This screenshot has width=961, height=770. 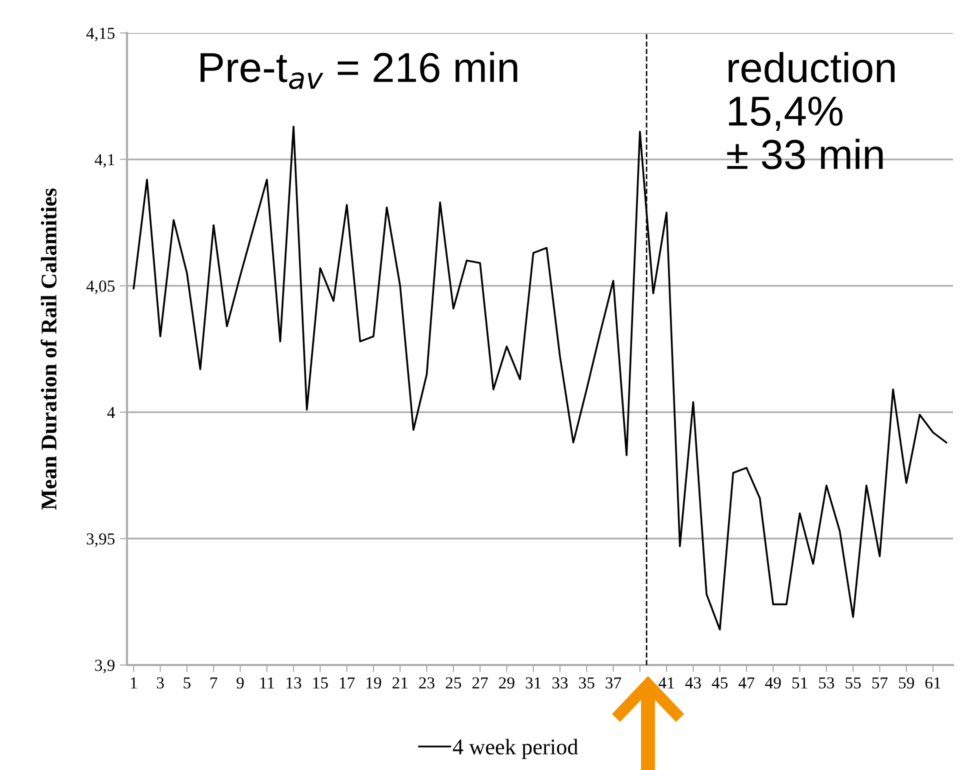 What do you see at coordinates (880, 683) in the screenshot?
I see `x-tick-label: 57` at bounding box center [880, 683].